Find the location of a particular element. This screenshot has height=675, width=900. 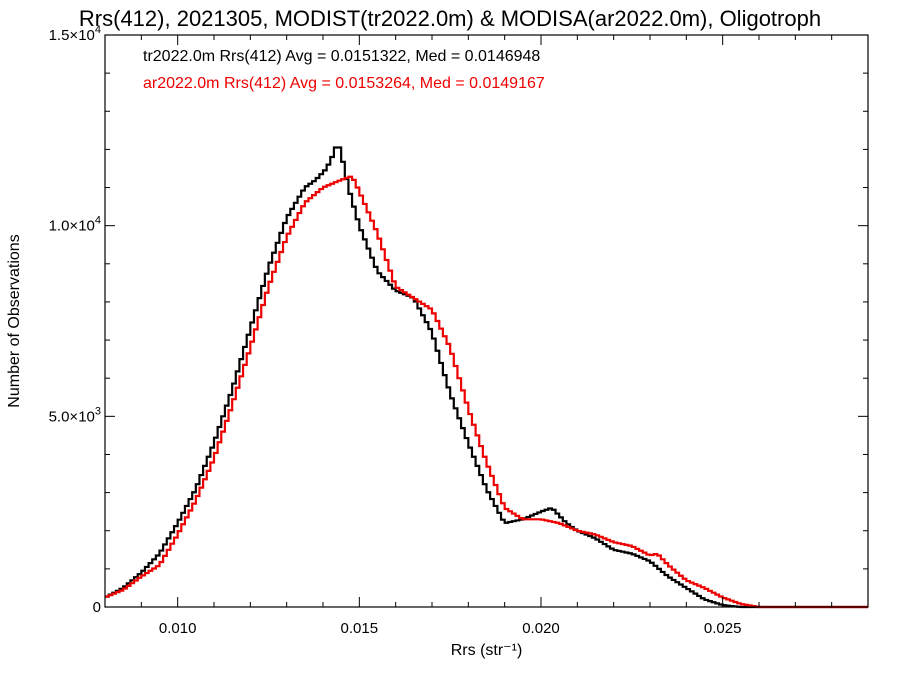

x-tick-label: 0.010 is located at coordinates (178, 628).